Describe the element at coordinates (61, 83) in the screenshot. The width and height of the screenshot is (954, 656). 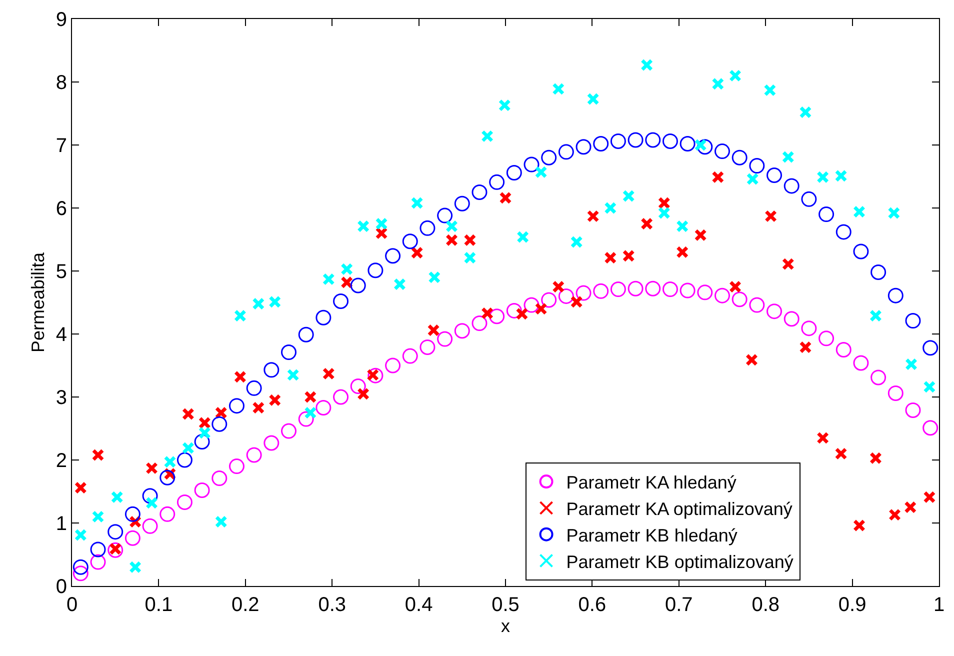
I see `y-tick-label: 8` at that location.